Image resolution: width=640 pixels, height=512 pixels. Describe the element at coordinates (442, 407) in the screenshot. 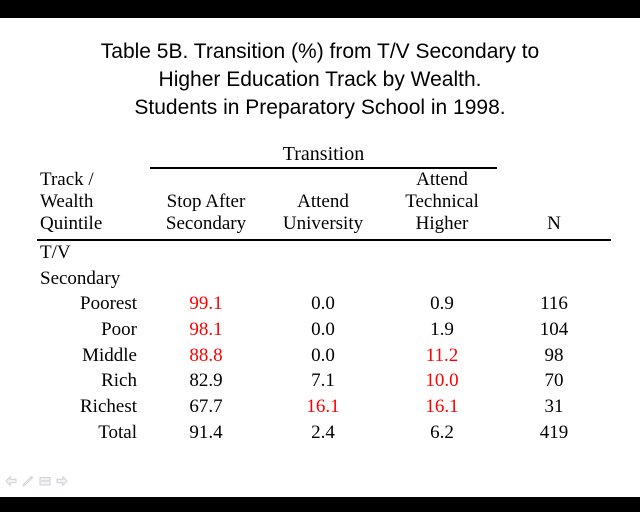

I see `cell-attend-technical-higher: 16.1` at that location.